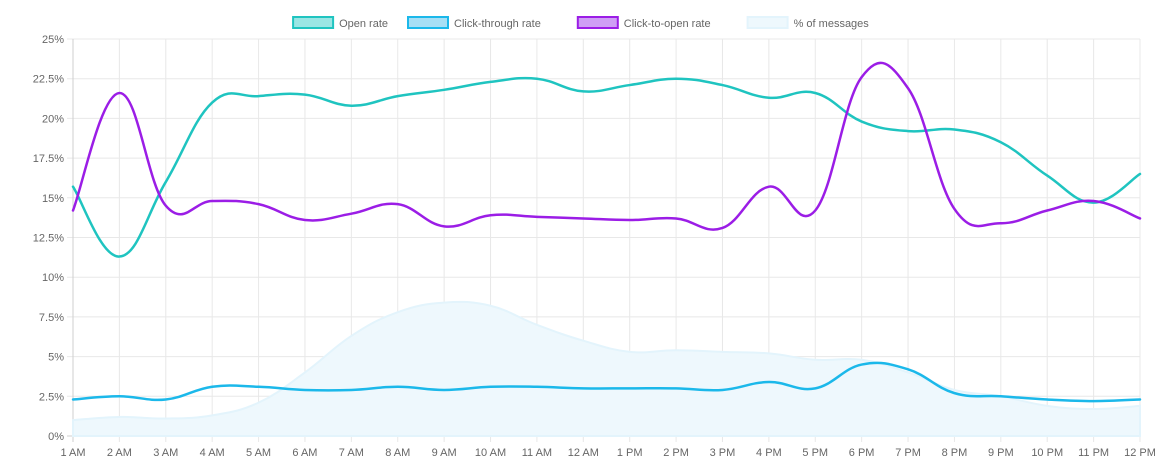 The image size is (1166, 476). What do you see at coordinates (56, 358) in the screenshot?
I see `y-tick-label: 5%` at bounding box center [56, 358].